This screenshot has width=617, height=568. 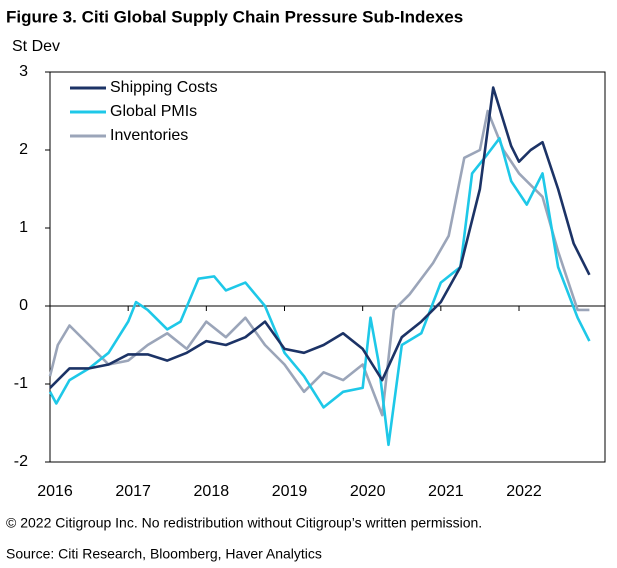 I want to click on y-axis-label: St Dev, so click(x=36, y=46).